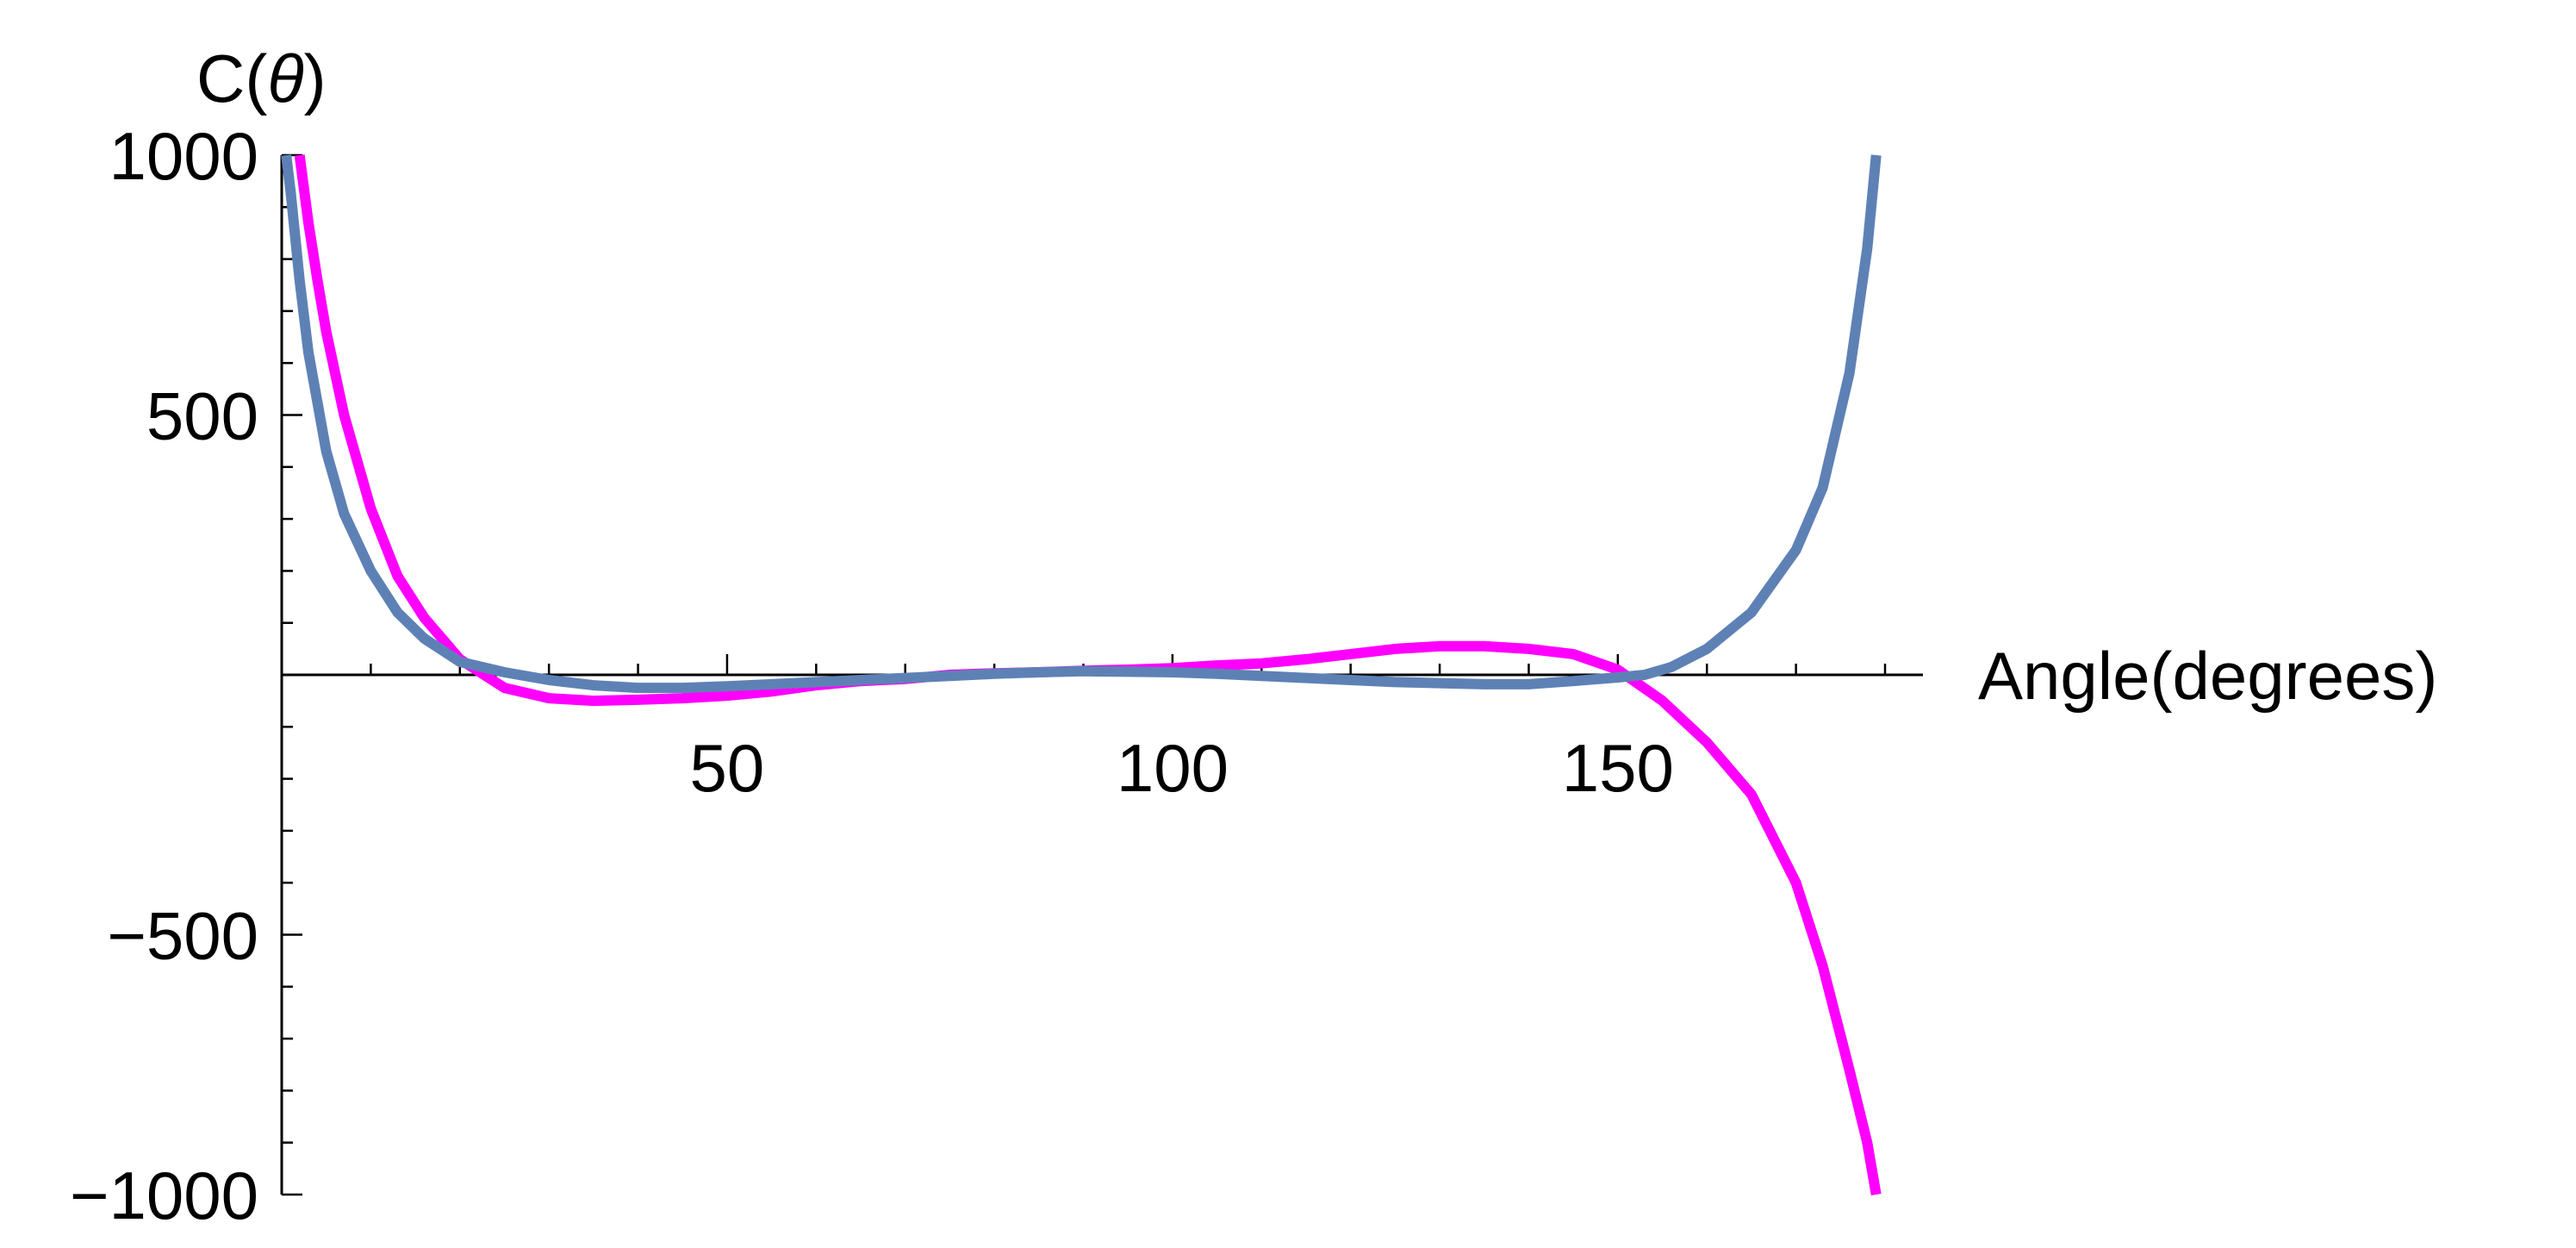 The image size is (2576, 1248). What do you see at coordinates (184, 156) in the screenshot?
I see `y-tick-label: 1000` at bounding box center [184, 156].